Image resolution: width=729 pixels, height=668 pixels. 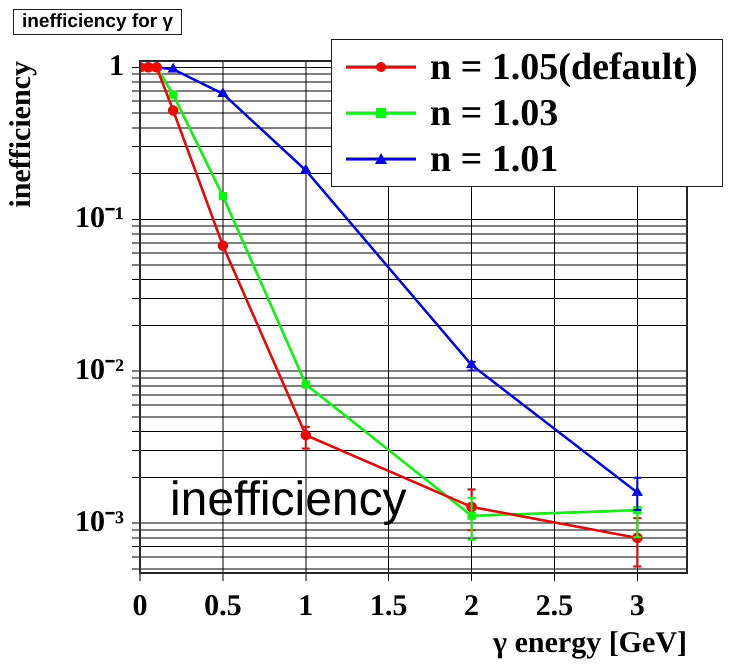 What do you see at coordinates (472, 605) in the screenshot?
I see `x-tick-label: 2` at bounding box center [472, 605].